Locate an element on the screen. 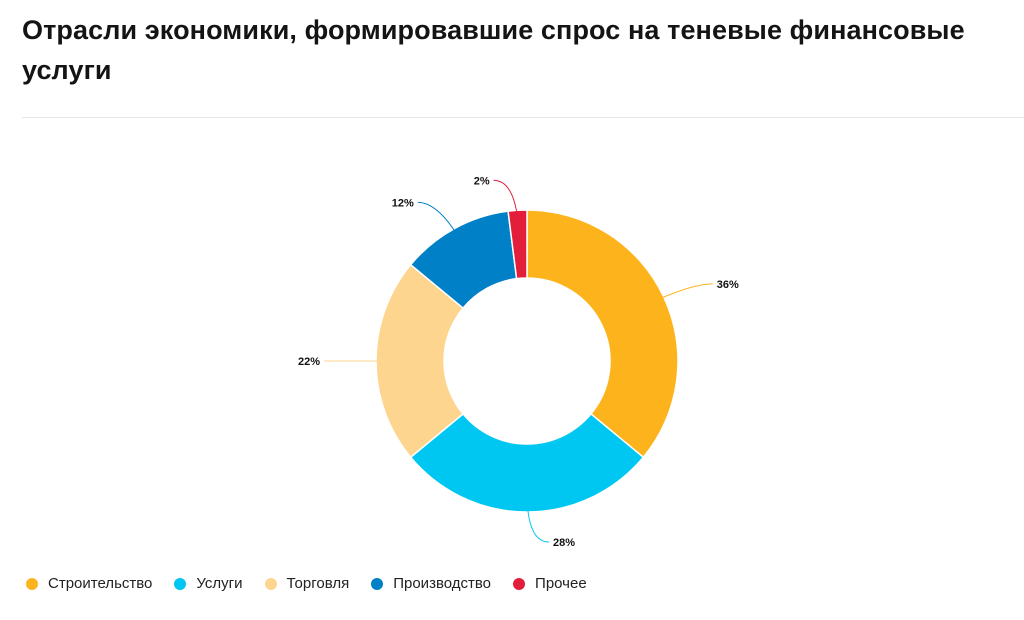 The image size is (1024, 620). data-label-2: 28% is located at coordinates (564, 543).